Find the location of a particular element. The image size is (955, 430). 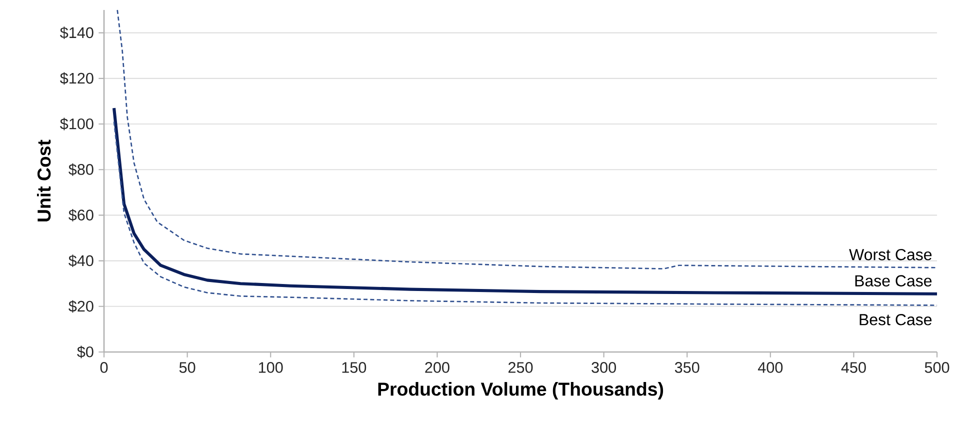

x-tick-label: 150 is located at coordinates (354, 367).